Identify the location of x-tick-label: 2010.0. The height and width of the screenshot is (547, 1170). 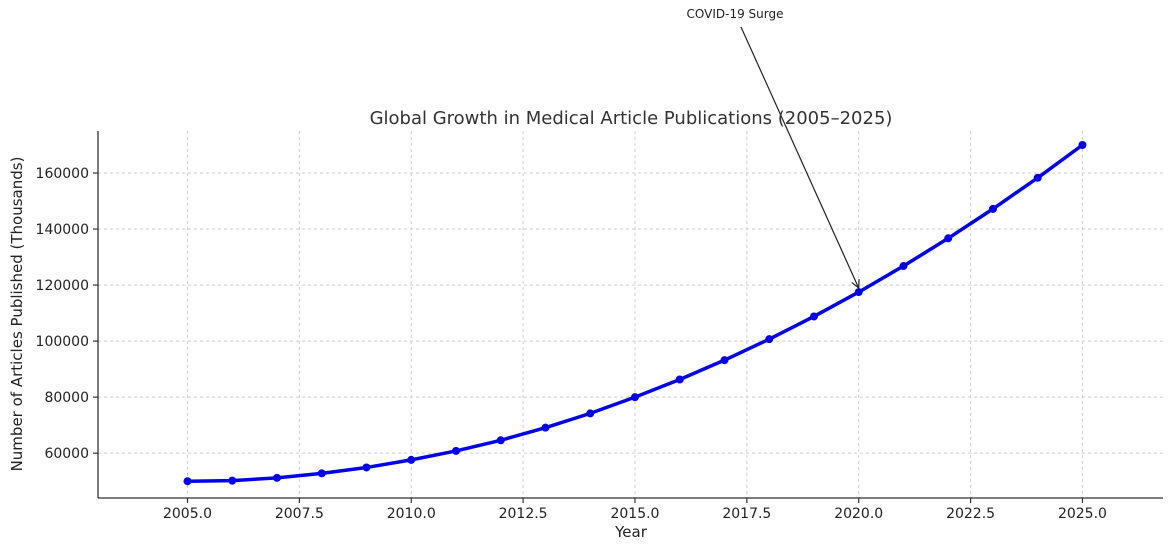
(411, 514).